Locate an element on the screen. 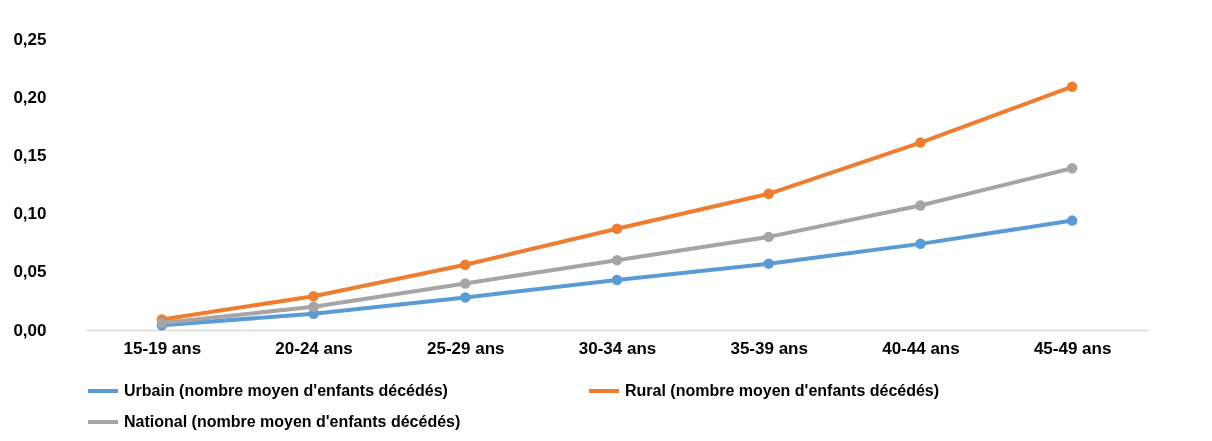 The height and width of the screenshot is (441, 1212). legend-label: Urbain (nombre moyen d'enfants décédés) is located at coordinates (286, 390).